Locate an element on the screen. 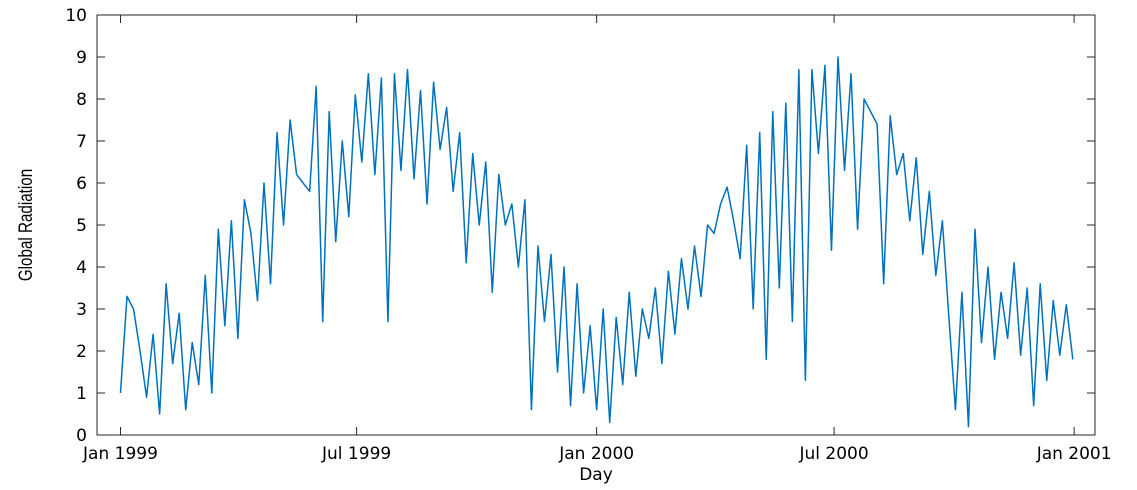 The width and height of the screenshot is (1137, 490). x-axis-label: Day is located at coordinates (596, 475).